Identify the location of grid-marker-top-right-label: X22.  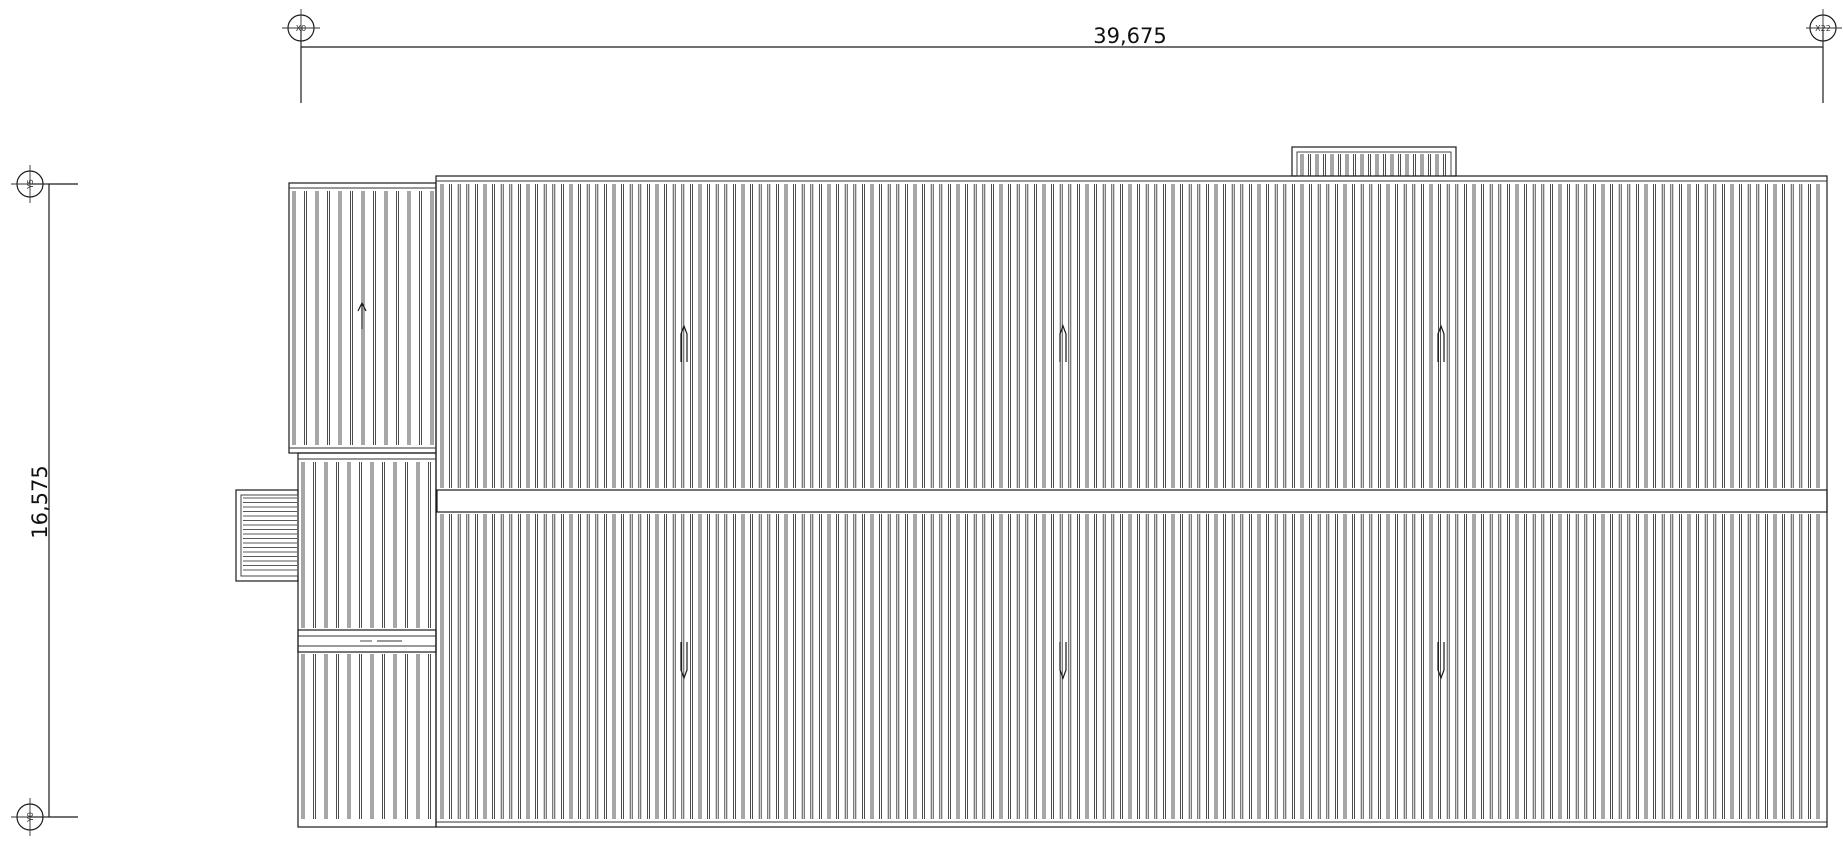
(1823, 28).